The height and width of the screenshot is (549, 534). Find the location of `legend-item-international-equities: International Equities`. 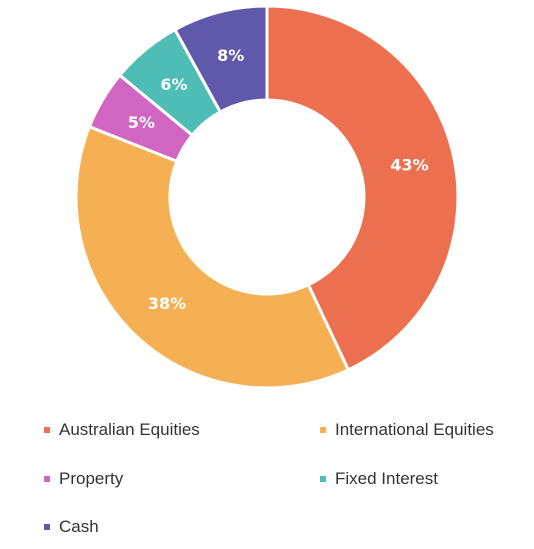

legend-item-international-equities: International Equities is located at coordinates (407, 430).